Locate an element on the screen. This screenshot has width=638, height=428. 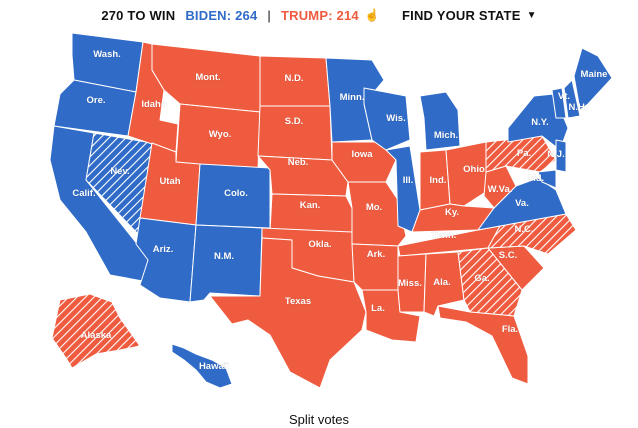
state-label-mo: Mo. is located at coordinates (374, 207).